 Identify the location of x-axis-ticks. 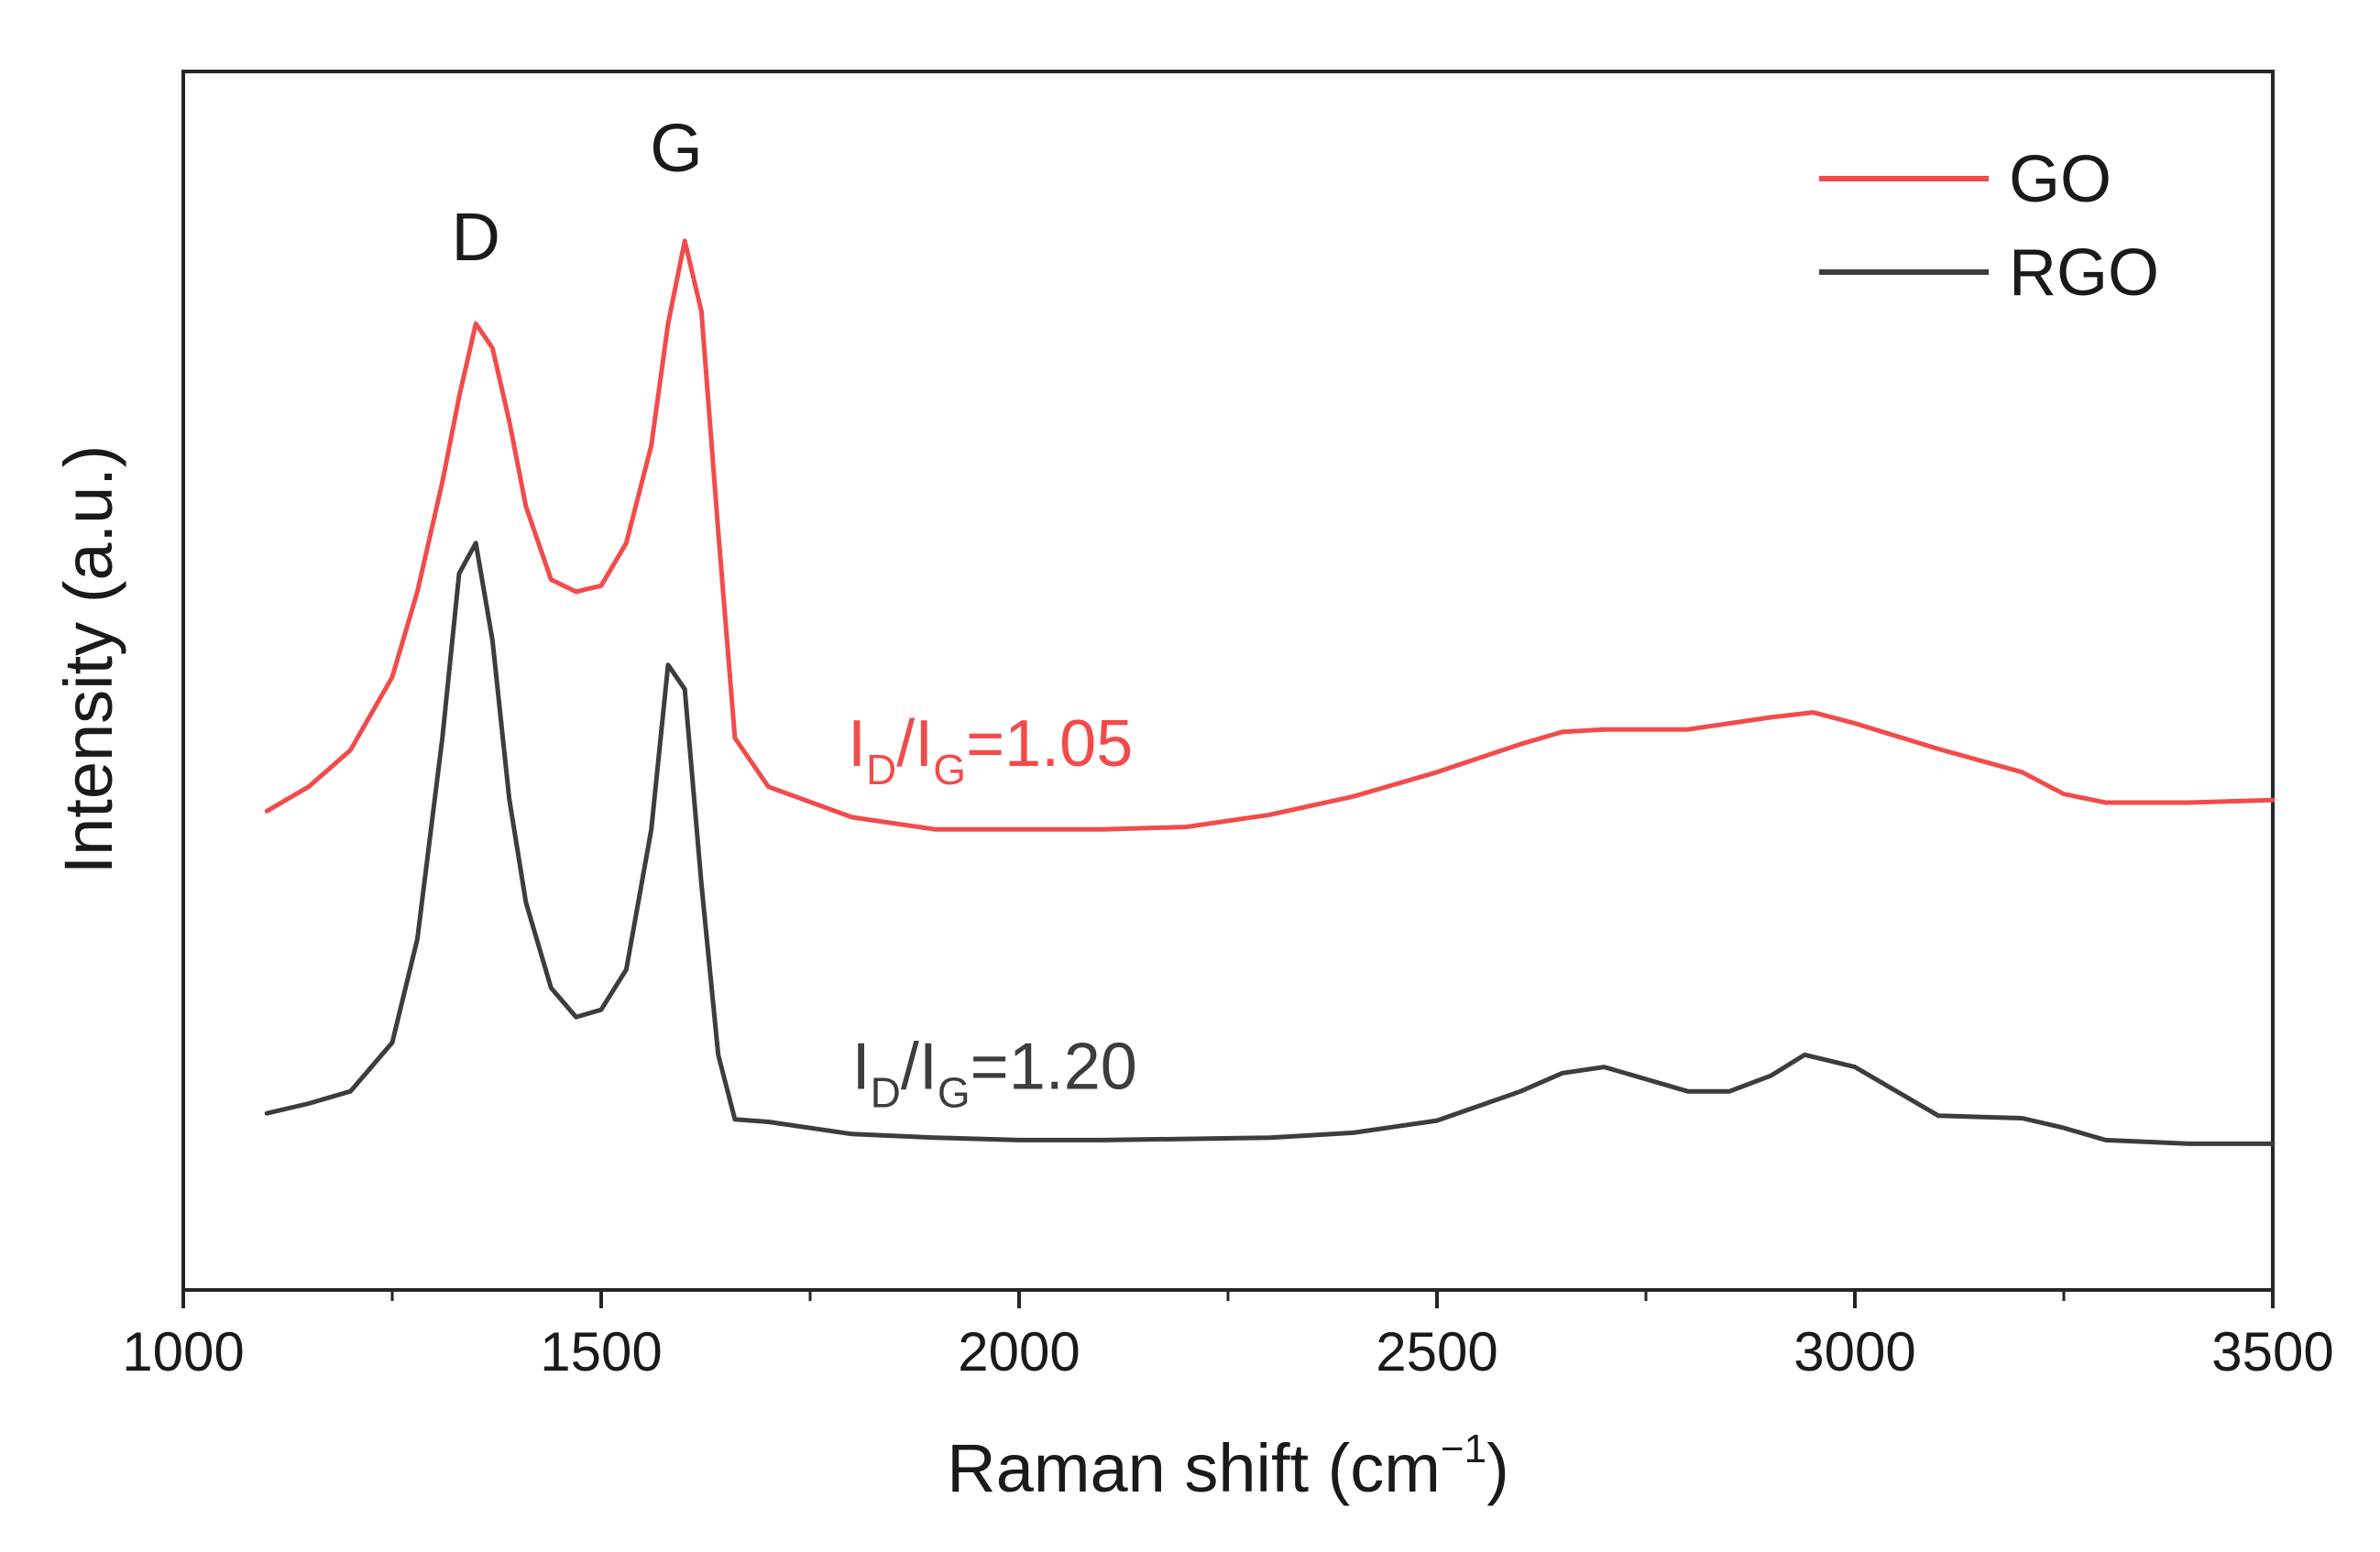
(1228, 1299).